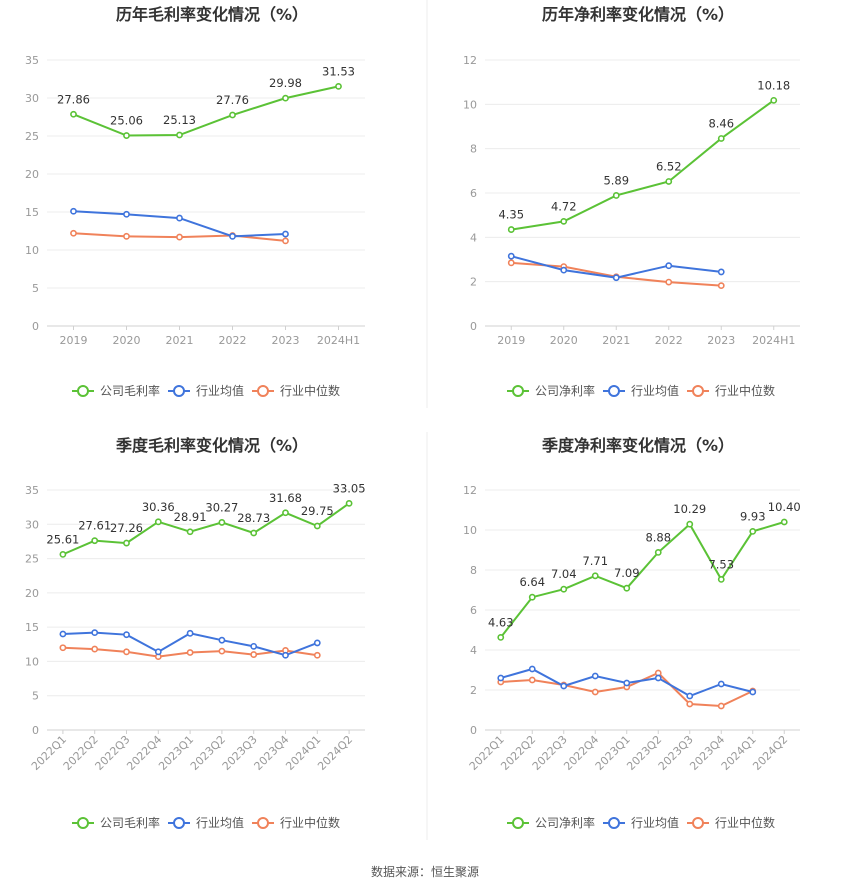  What do you see at coordinates (32, 524) in the screenshot?
I see `y-tick-label: 30` at bounding box center [32, 524].